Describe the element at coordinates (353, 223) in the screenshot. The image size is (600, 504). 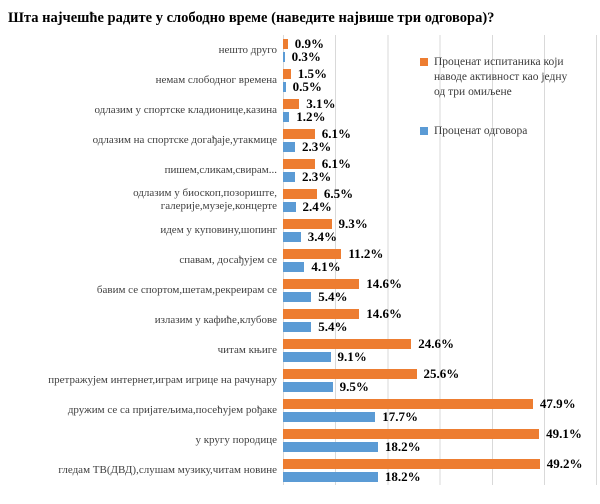
I see `value-label: 9.3%` at that location.